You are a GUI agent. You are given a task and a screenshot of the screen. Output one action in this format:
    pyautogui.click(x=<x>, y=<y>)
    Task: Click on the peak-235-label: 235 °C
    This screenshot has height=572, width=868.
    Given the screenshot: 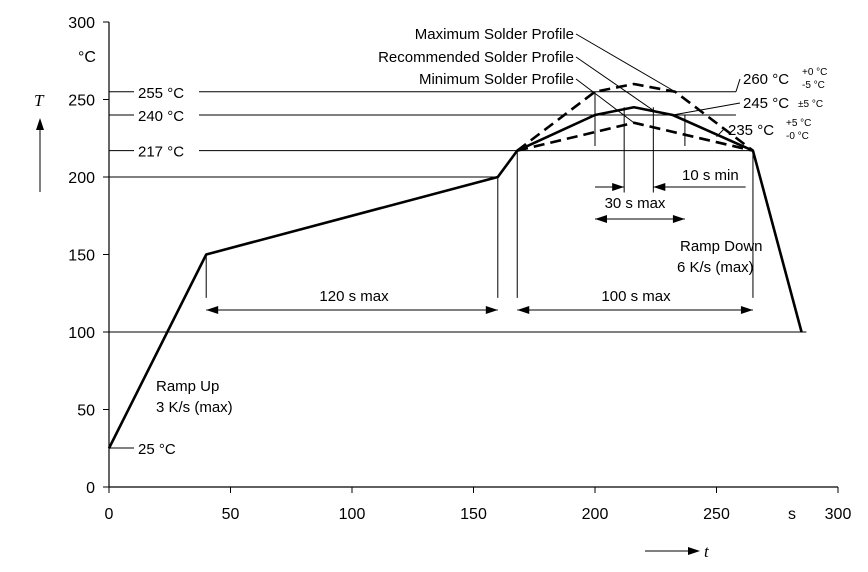 What is the action you would take?
    pyautogui.click(x=751, y=130)
    